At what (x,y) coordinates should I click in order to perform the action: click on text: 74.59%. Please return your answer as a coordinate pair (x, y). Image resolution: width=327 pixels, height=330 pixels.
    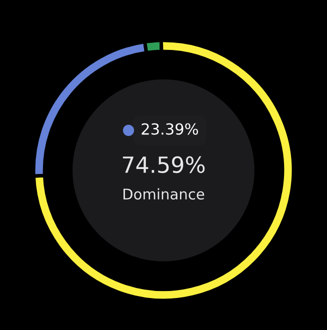
    Looking at the image, I should click on (163, 165).